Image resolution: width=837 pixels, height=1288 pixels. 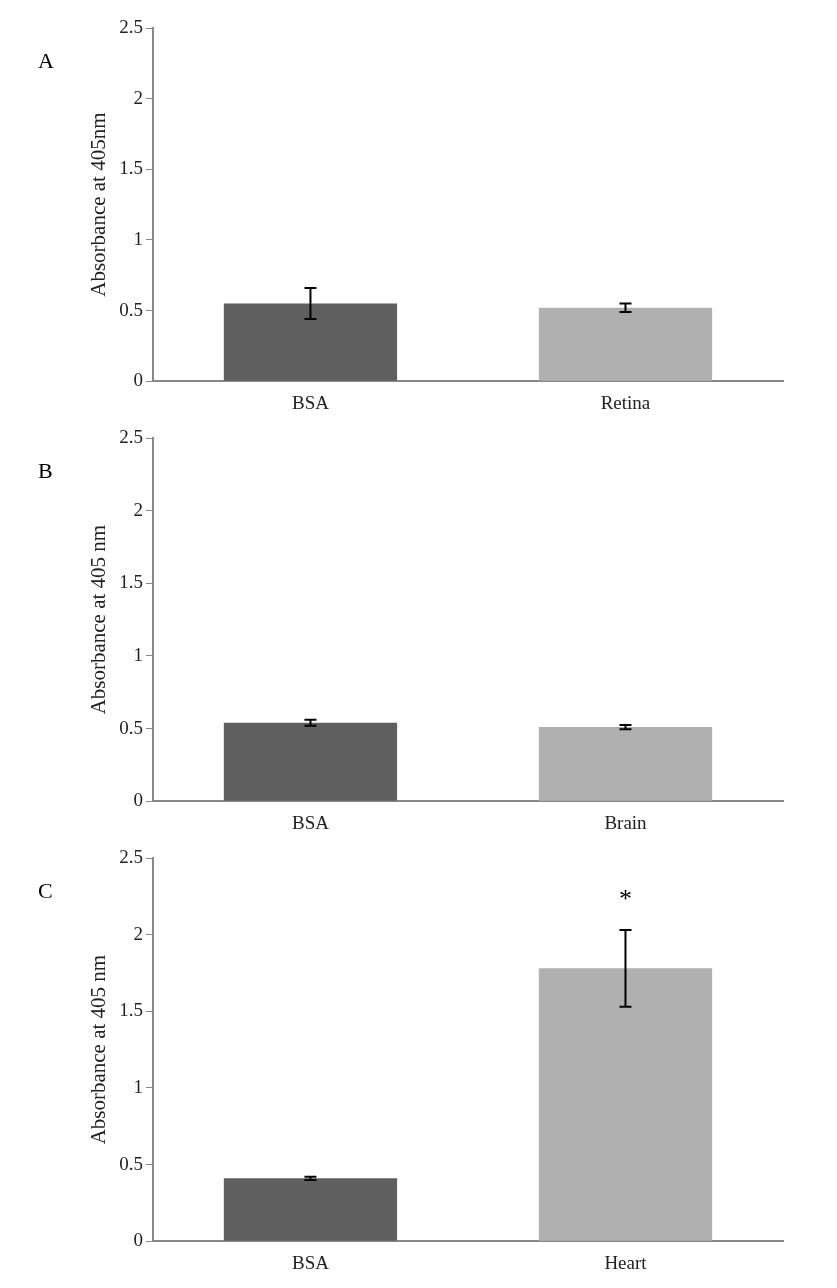 I want to click on x-tick-label: Retina, so click(x=625, y=402).